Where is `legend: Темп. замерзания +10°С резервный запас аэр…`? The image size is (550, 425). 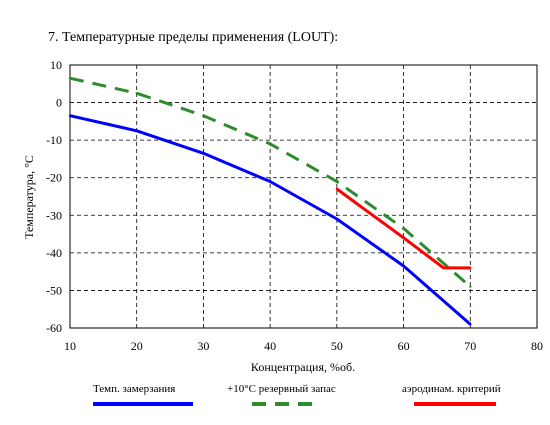 legend: Темп. замерзания +10°С резервный запас аэр… is located at coordinates (297, 394).